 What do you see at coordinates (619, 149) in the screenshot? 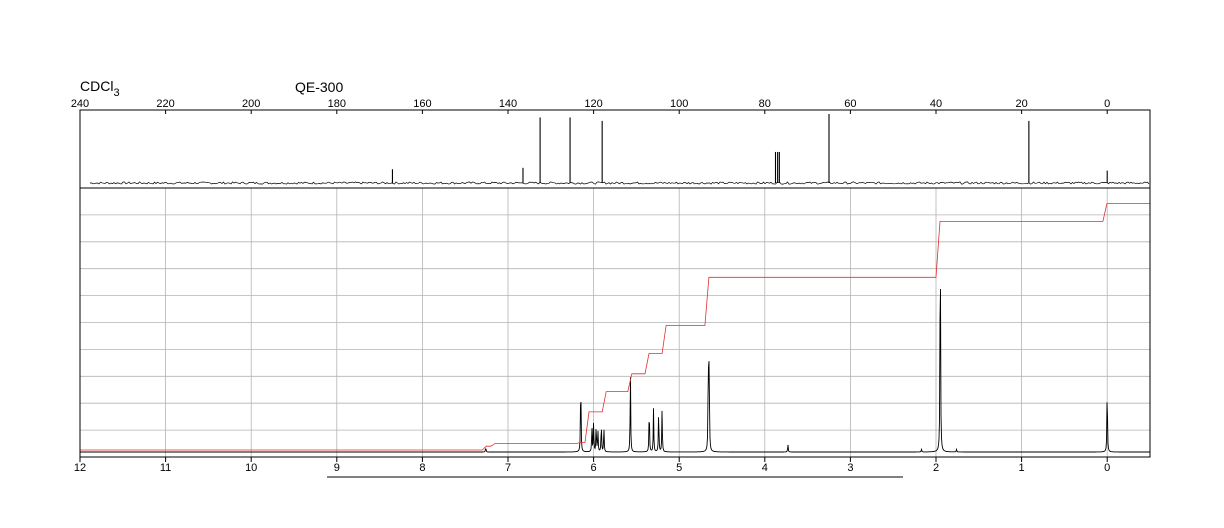
I see `c13-spectrum` at bounding box center [619, 149].